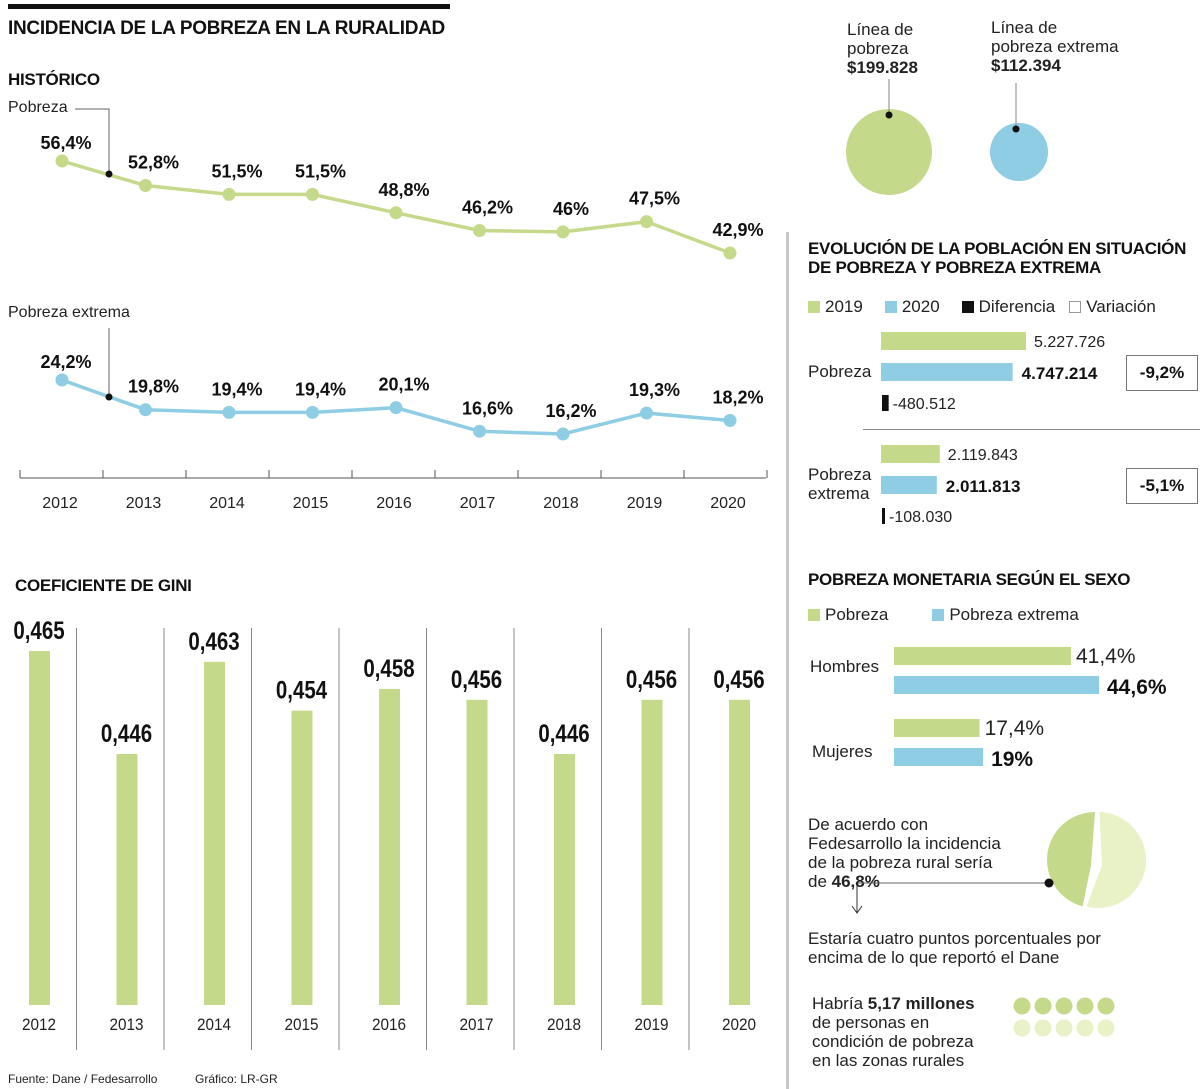  Describe the element at coordinates (910, 454) in the screenshot. I see `bar-2019` at that location.